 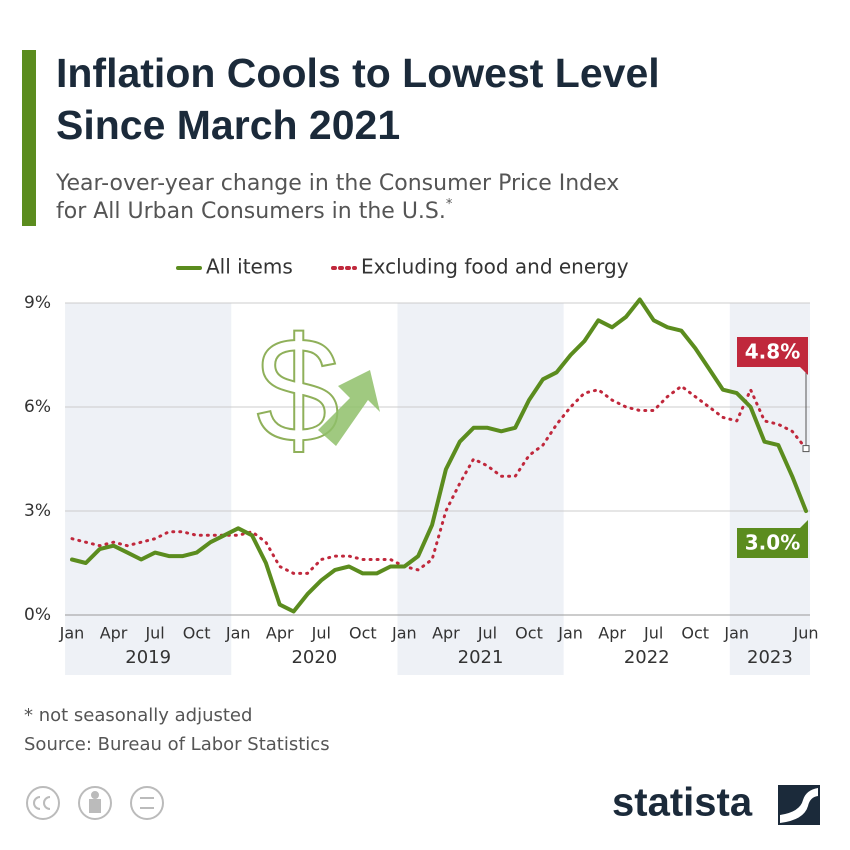 I want to click on y-tick-label: 0%, so click(x=37, y=615).